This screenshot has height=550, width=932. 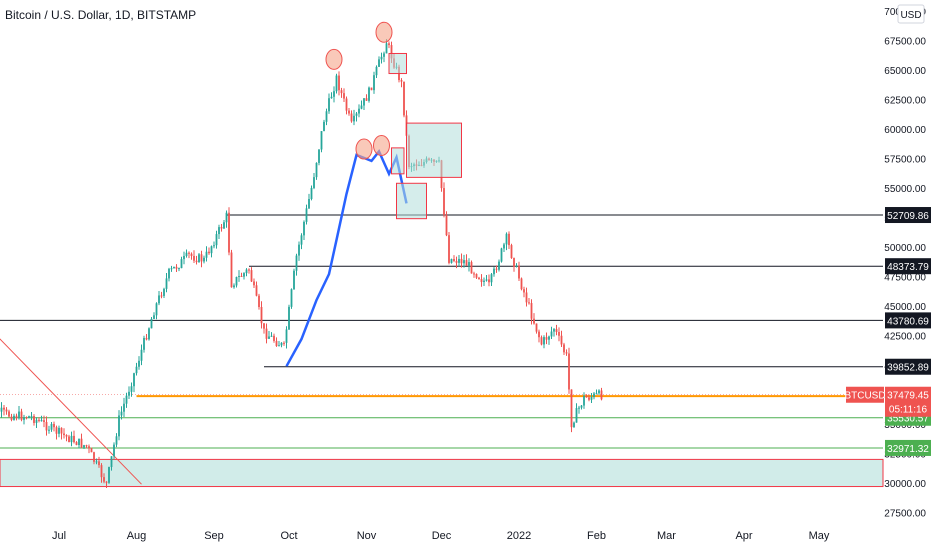 What do you see at coordinates (346, 258) in the screenshot?
I see `projection-line` at bounding box center [346, 258].